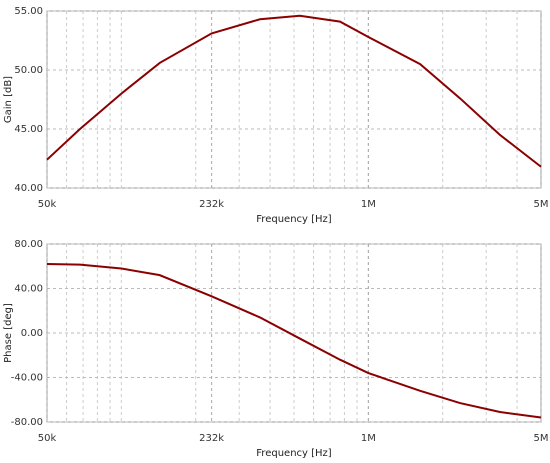  What do you see at coordinates (28, 70) in the screenshot?
I see `y-tick-label: 50.00` at bounding box center [28, 70].